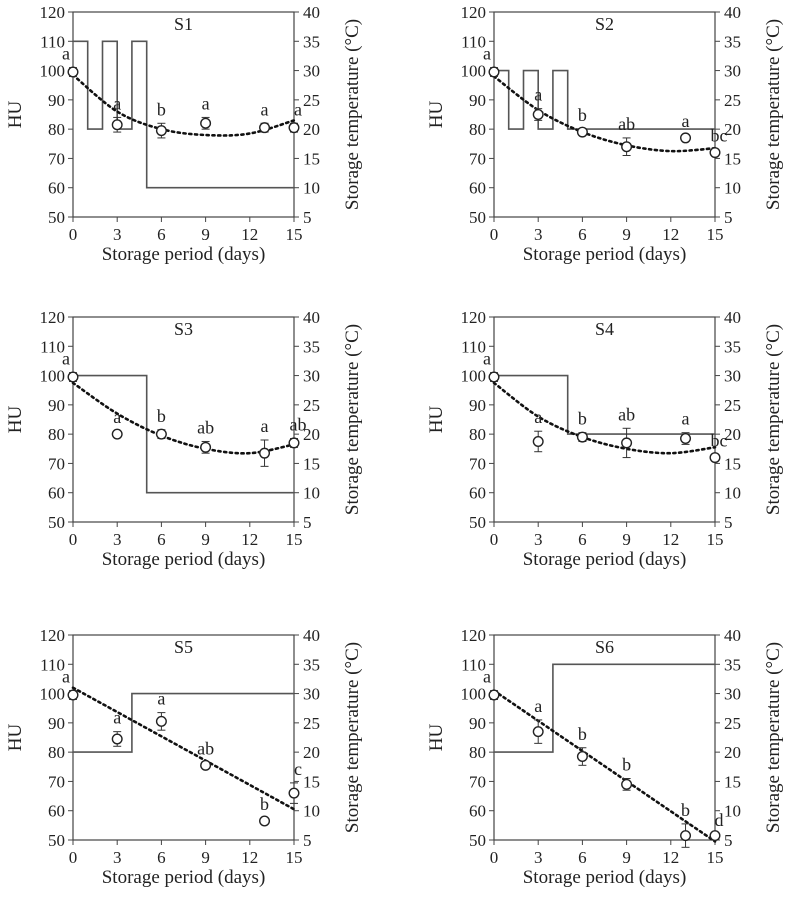  I want to click on panel-title: S1, so click(183, 24).